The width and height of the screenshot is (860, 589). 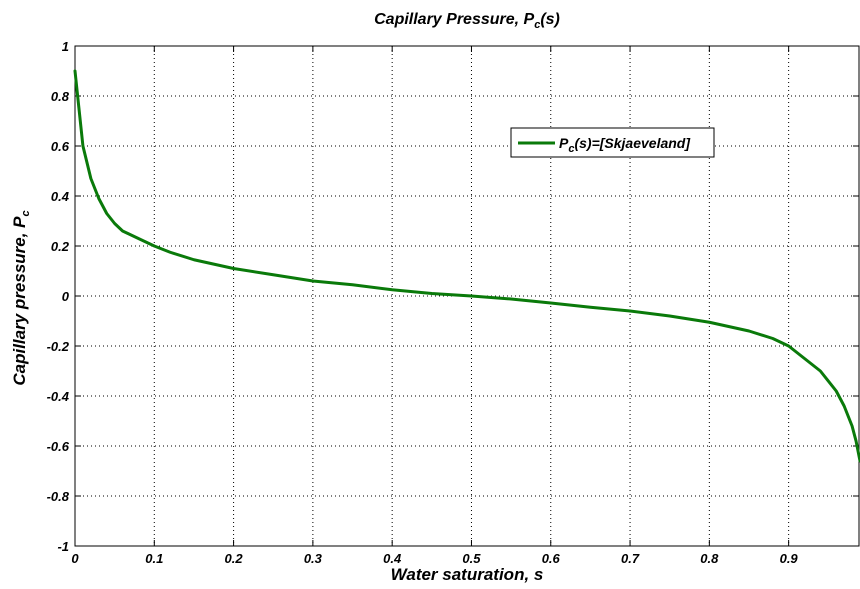 I want to click on x-tick-label: 0, so click(x=75, y=558).